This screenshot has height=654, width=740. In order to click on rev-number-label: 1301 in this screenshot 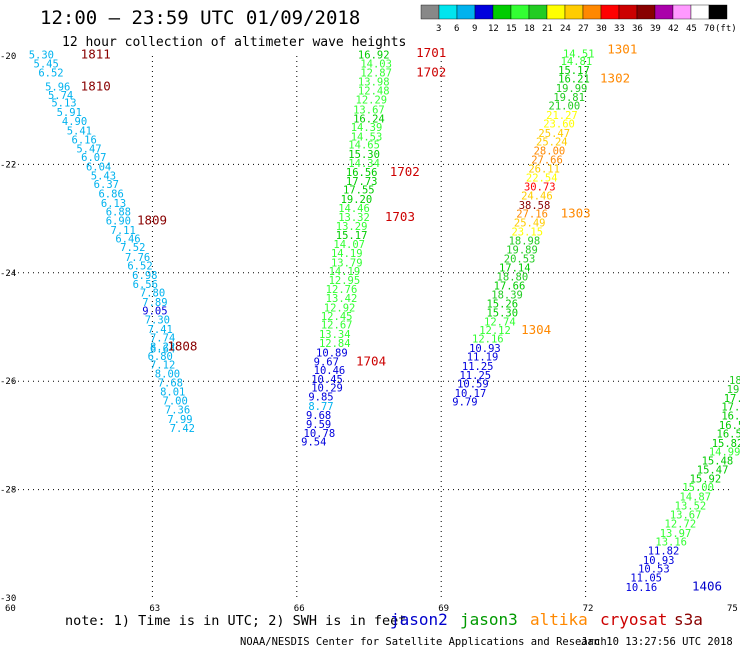, I will do `click(622, 48)`.